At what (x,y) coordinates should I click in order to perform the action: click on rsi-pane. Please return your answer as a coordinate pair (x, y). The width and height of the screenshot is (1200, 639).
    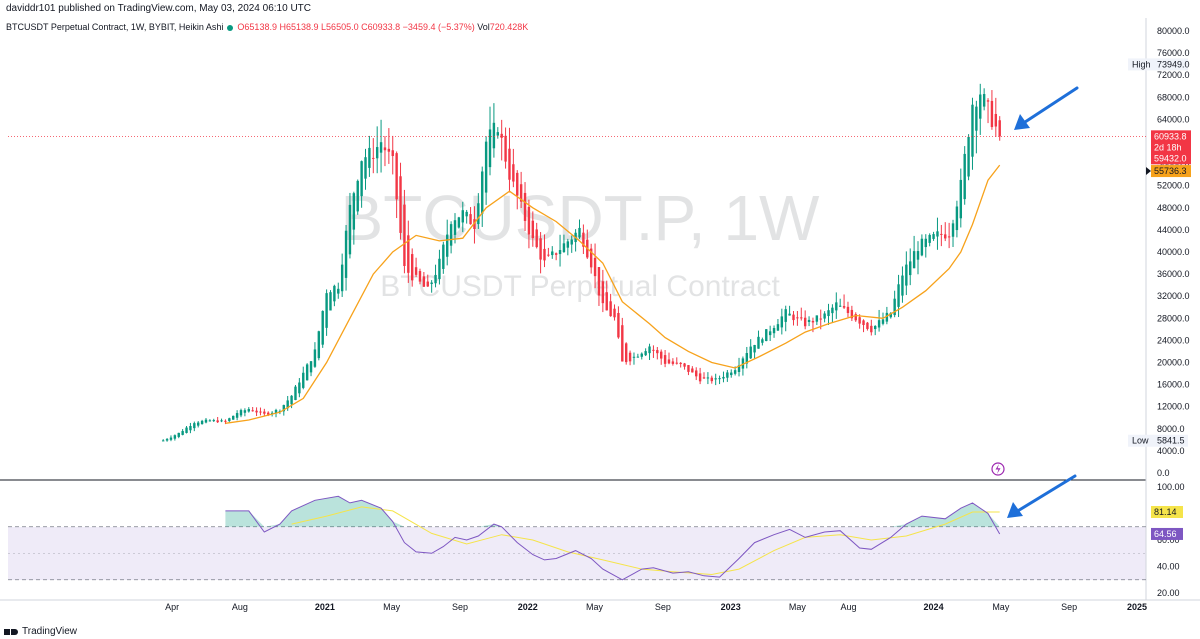
    Looking at the image, I should click on (577, 538).